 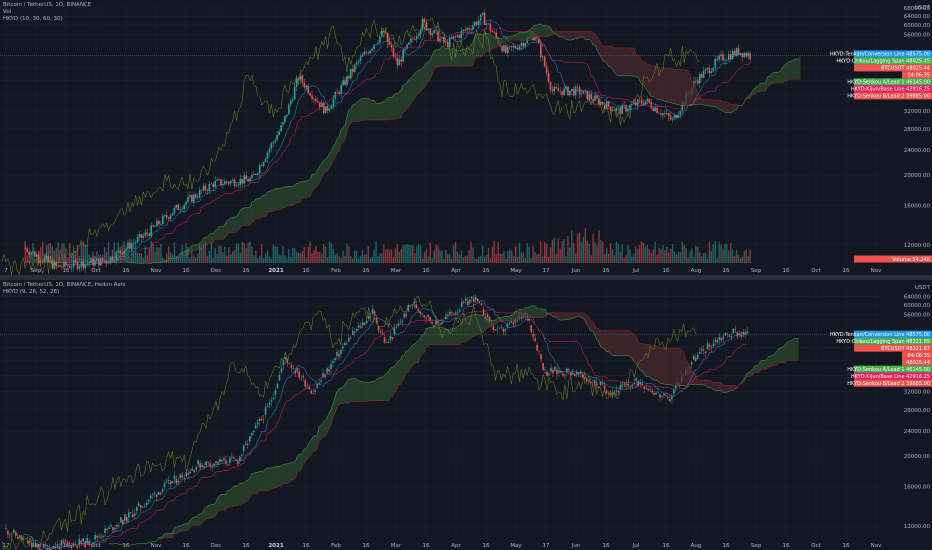 What do you see at coordinates (917, 17) in the screenshot?
I see `y-axis-tick-label: 64000.00` at bounding box center [917, 17].